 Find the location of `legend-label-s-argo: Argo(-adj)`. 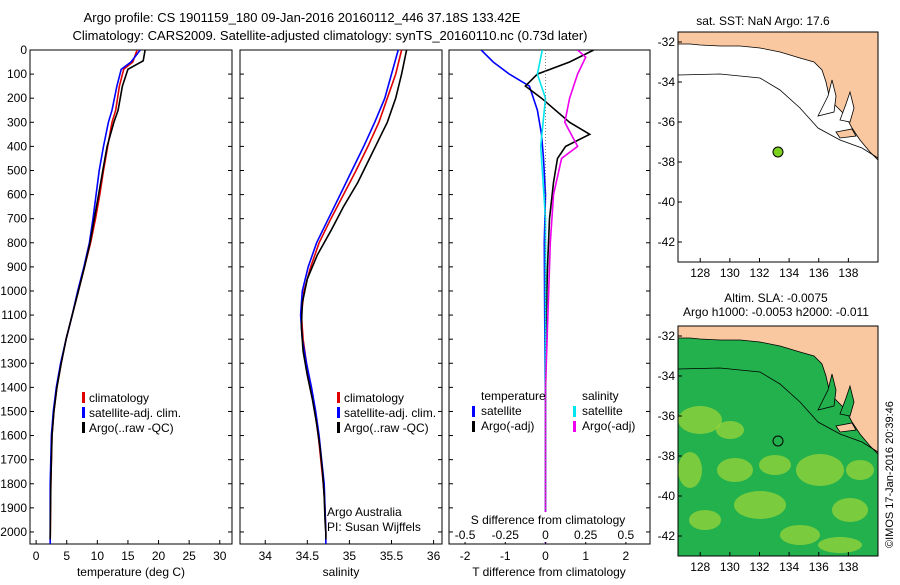

legend-label-s-argo: Argo(-adj) is located at coordinates (608, 426).